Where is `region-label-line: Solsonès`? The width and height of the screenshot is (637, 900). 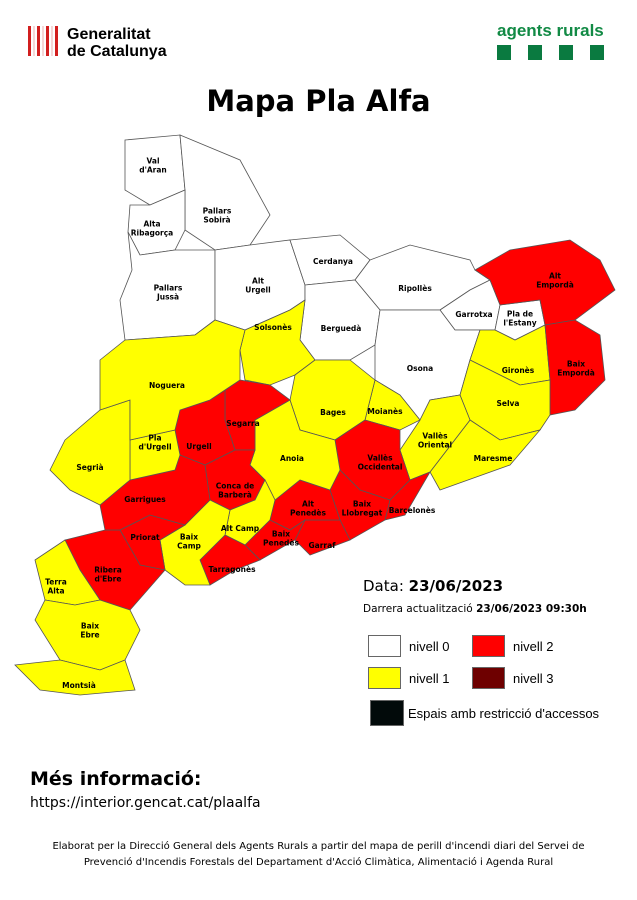 region-label-line: Solsonès is located at coordinates (273, 327).